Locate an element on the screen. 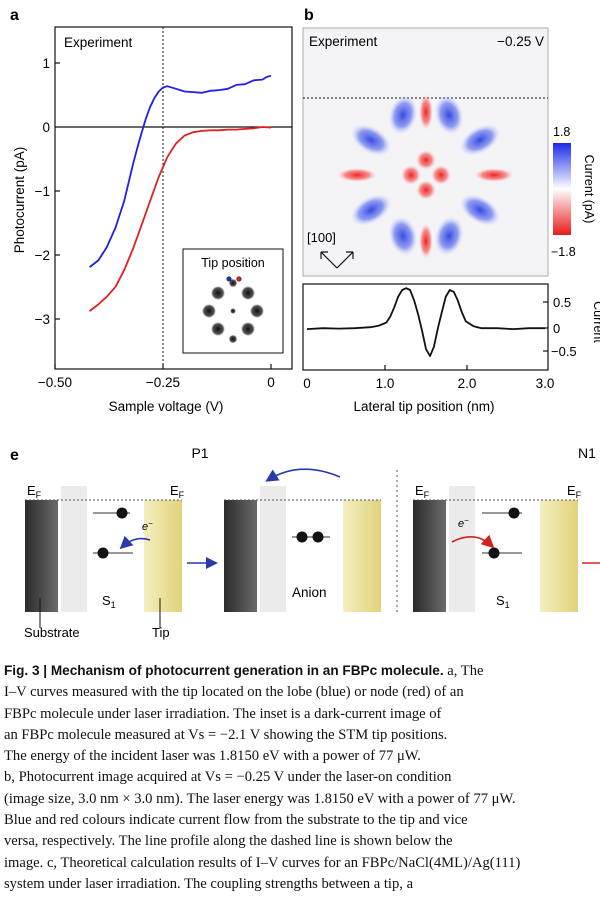 The image size is (600, 910). electron-sup: − is located at coordinates (150, 523).